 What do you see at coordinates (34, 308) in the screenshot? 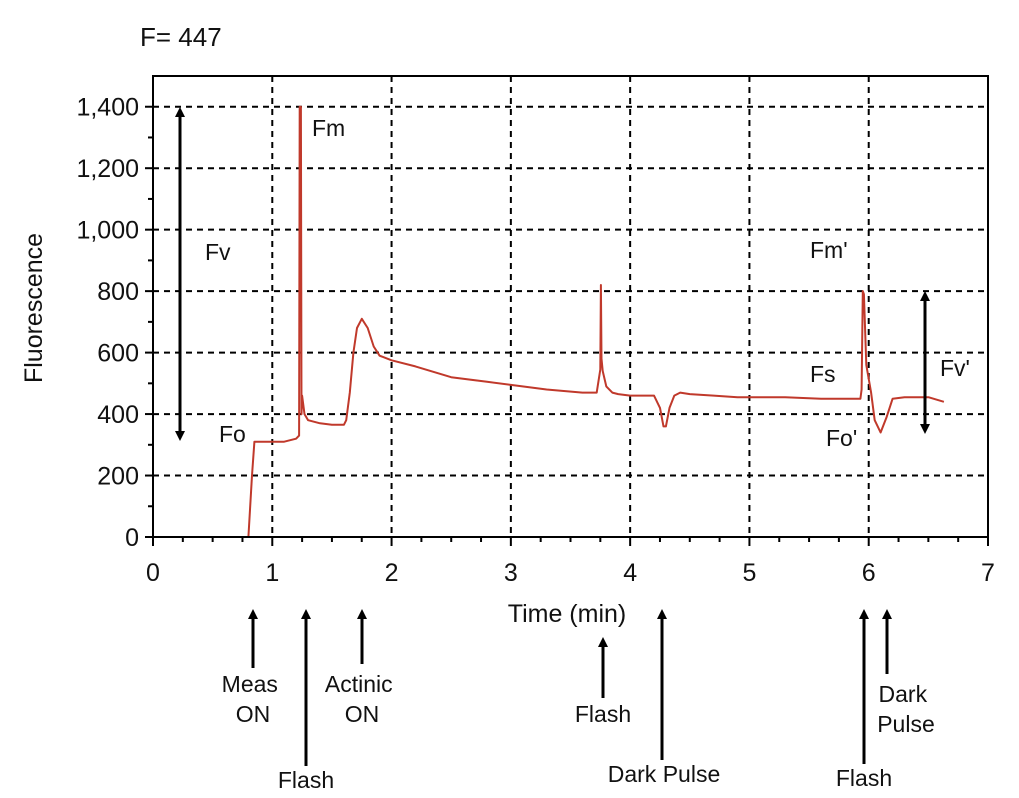
I see `y-axis-title: Fluorescence` at bounding box center [34, 308].